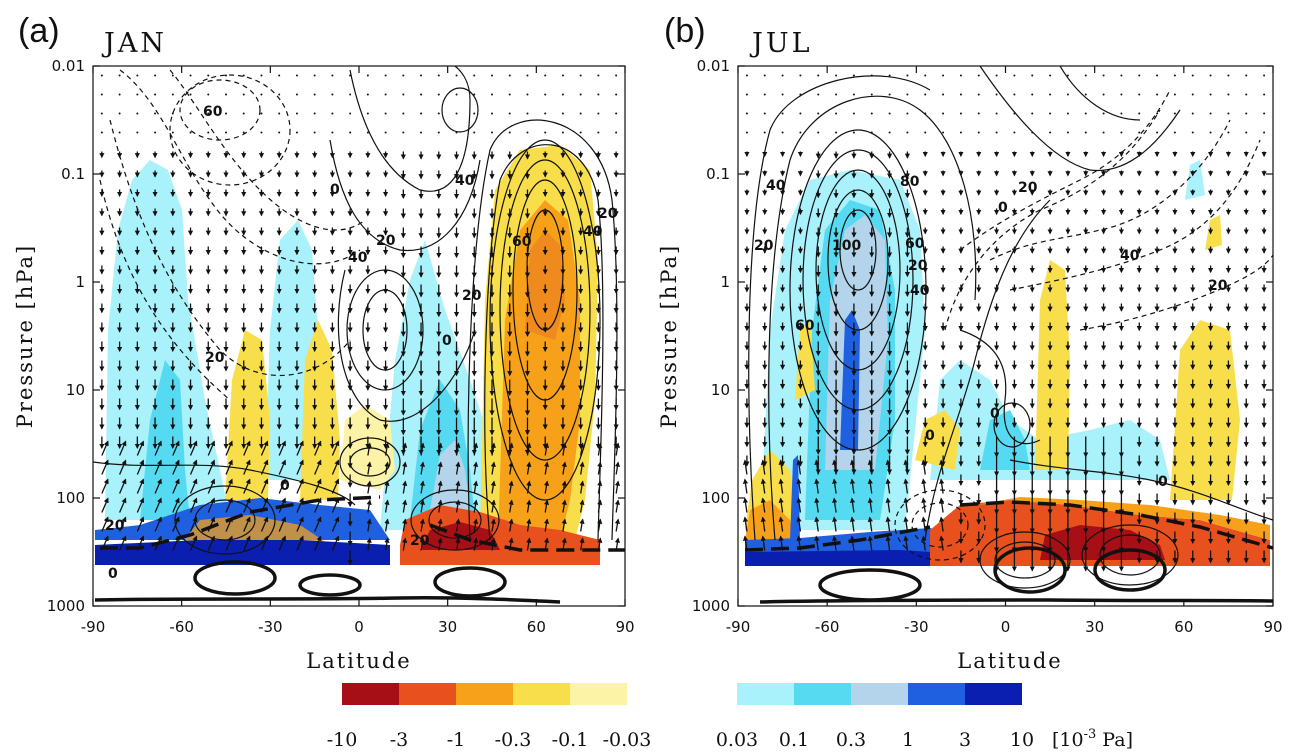 The image size is (1298, 756). I want to click on x-tick-label: -30, so click(270, 627).